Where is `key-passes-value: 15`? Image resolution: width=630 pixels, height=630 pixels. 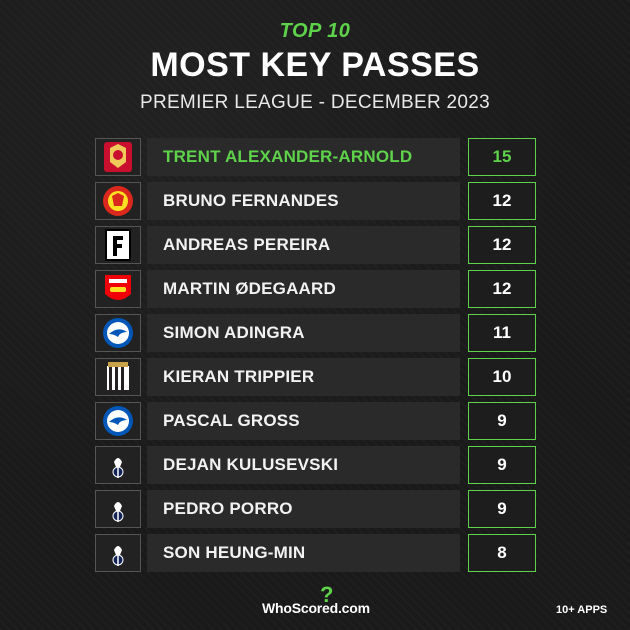 key-passes-value: 15 is located at coordinates (502, 157).